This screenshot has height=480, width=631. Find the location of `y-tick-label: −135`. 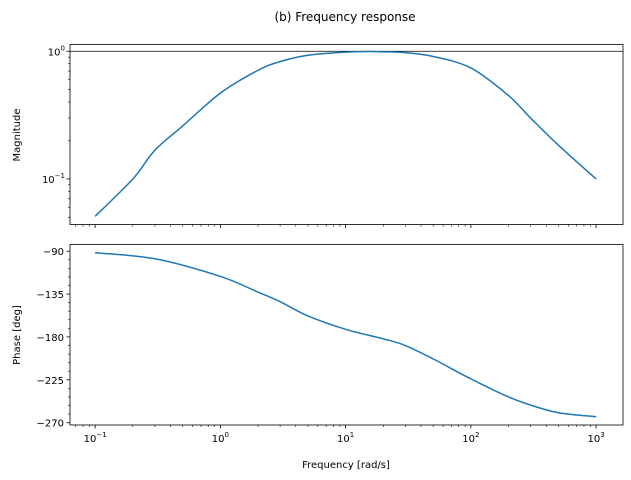

y-tick-label: −135 is located at coordinates (50, 295).